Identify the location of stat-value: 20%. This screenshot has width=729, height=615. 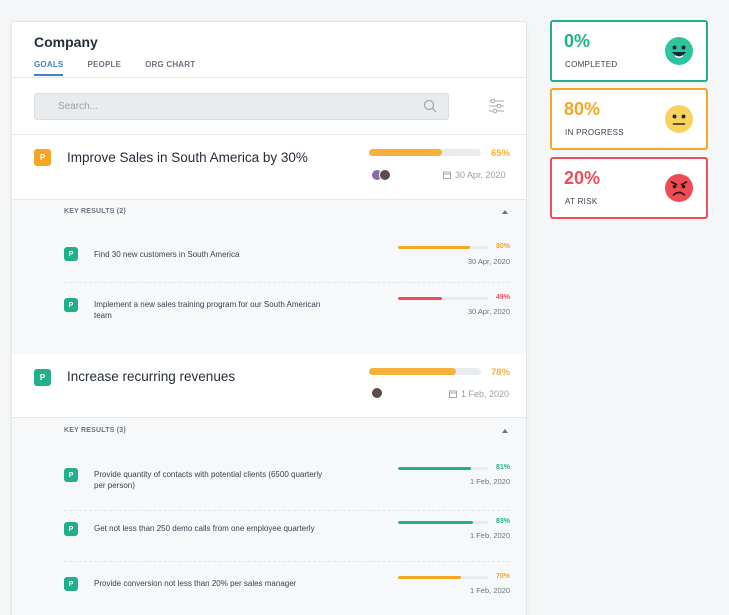
(582, 178).